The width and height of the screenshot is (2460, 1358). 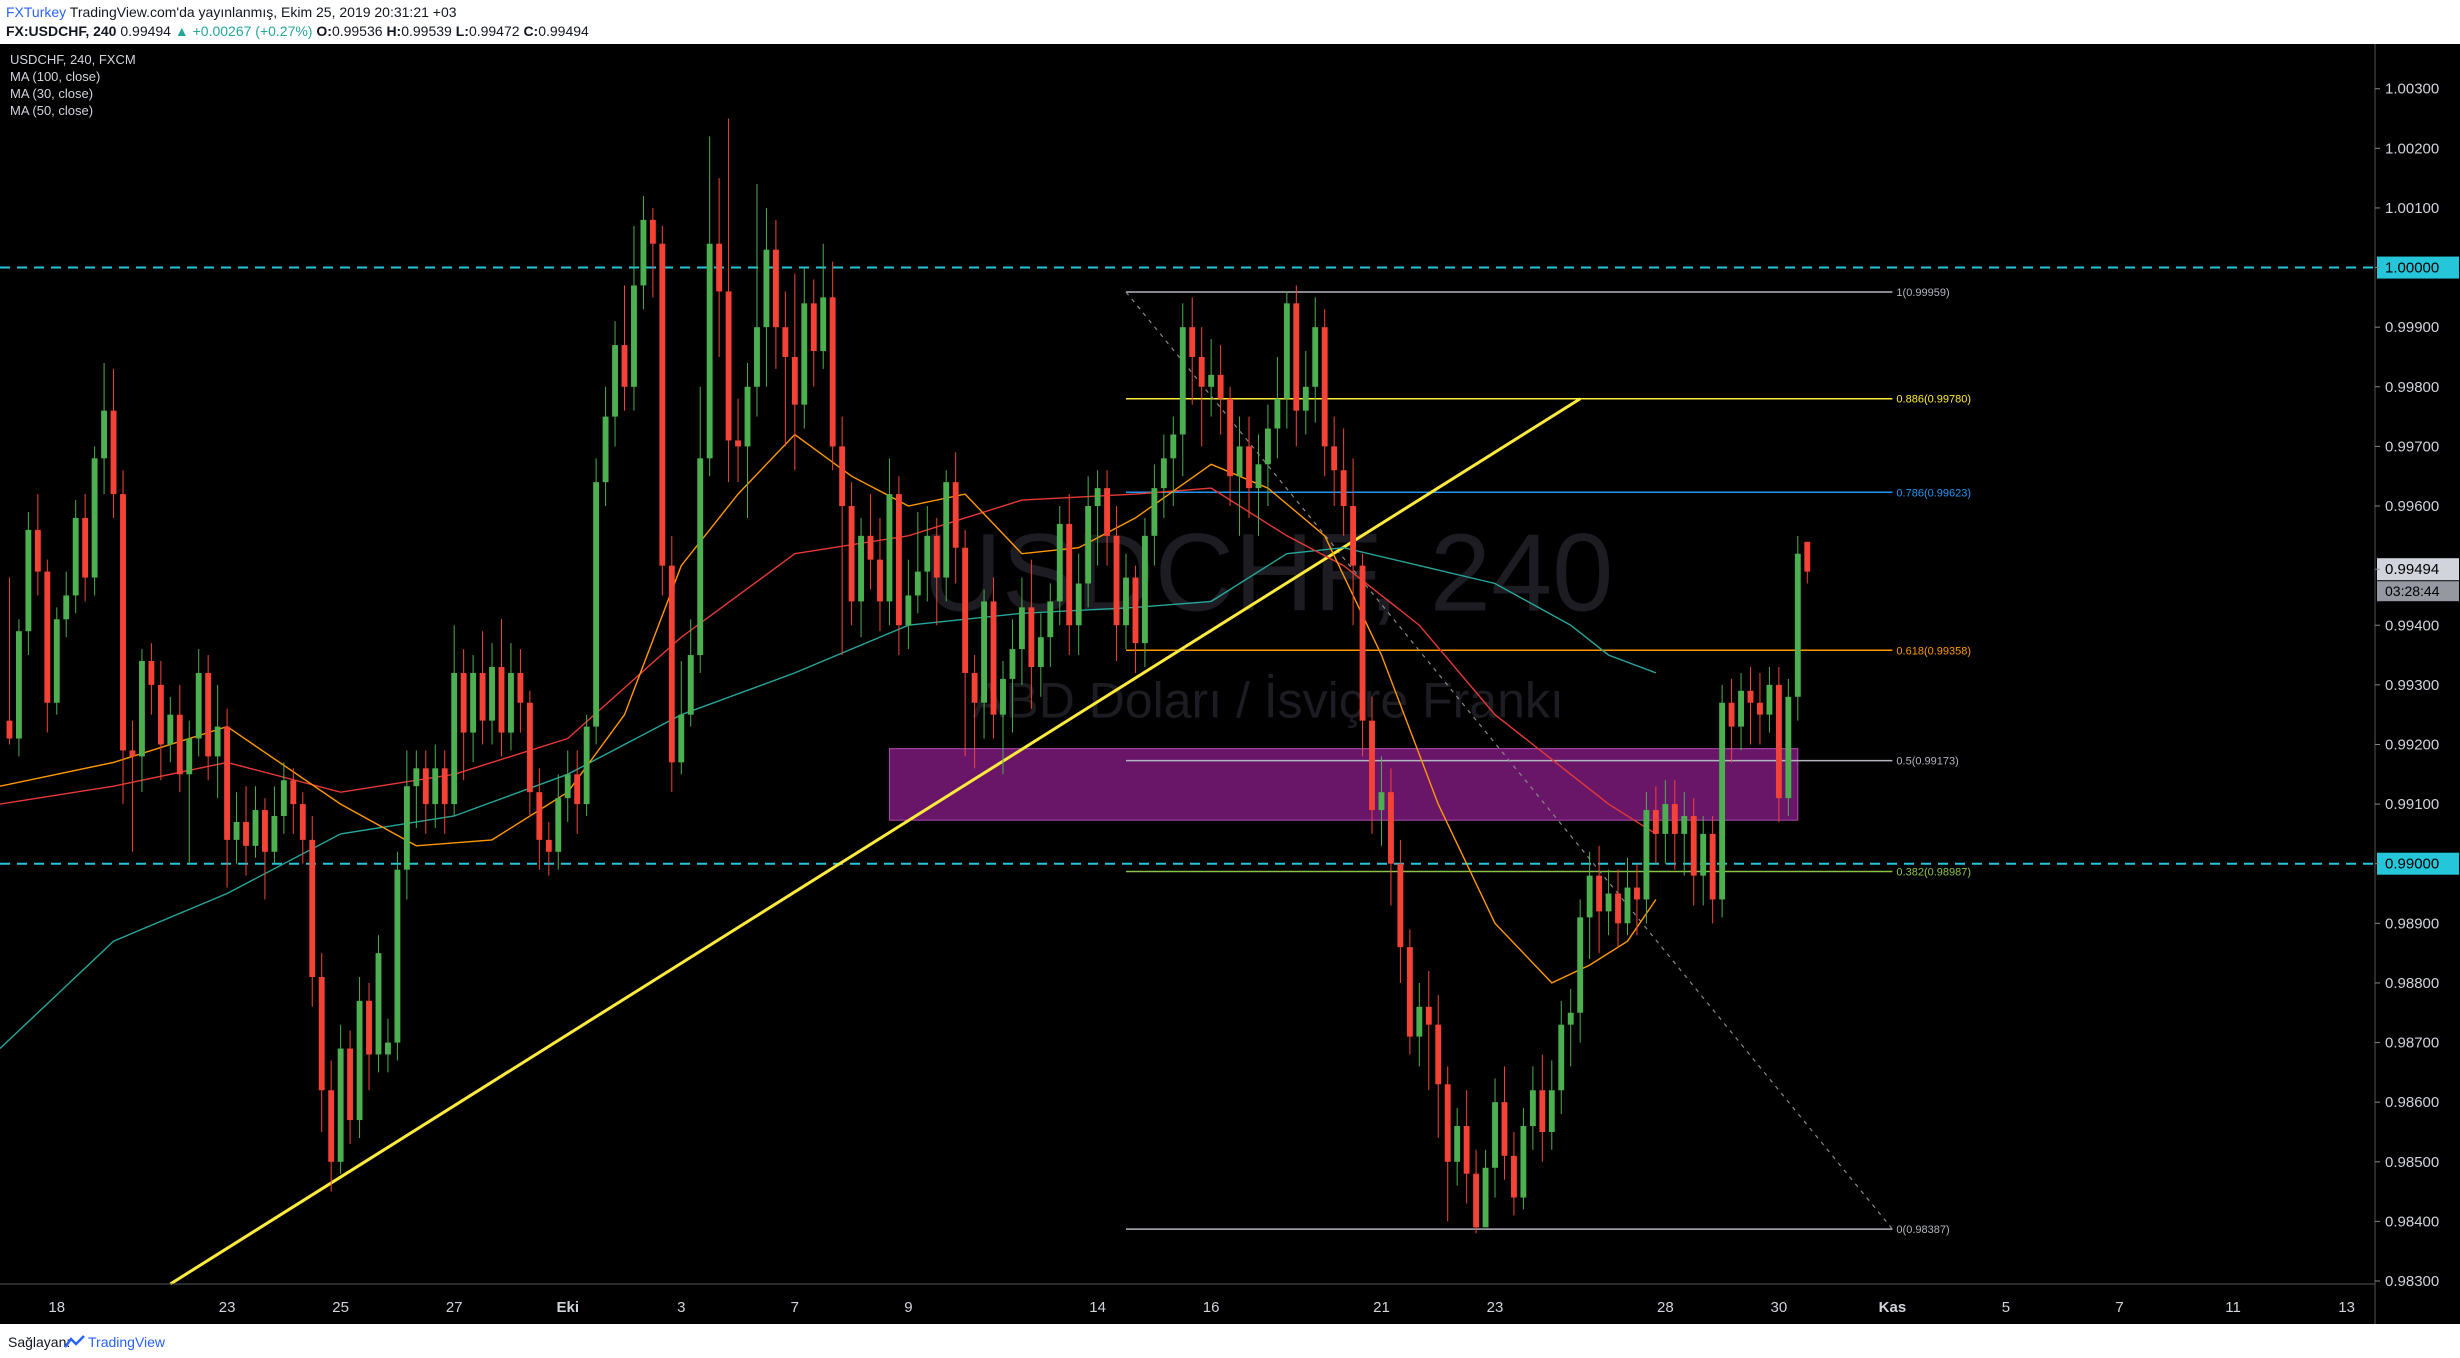 What do you see at coordinates (36, 12) in the screenshot?
I see `author-link: FXTurkey` at bounding box center [36, 12].